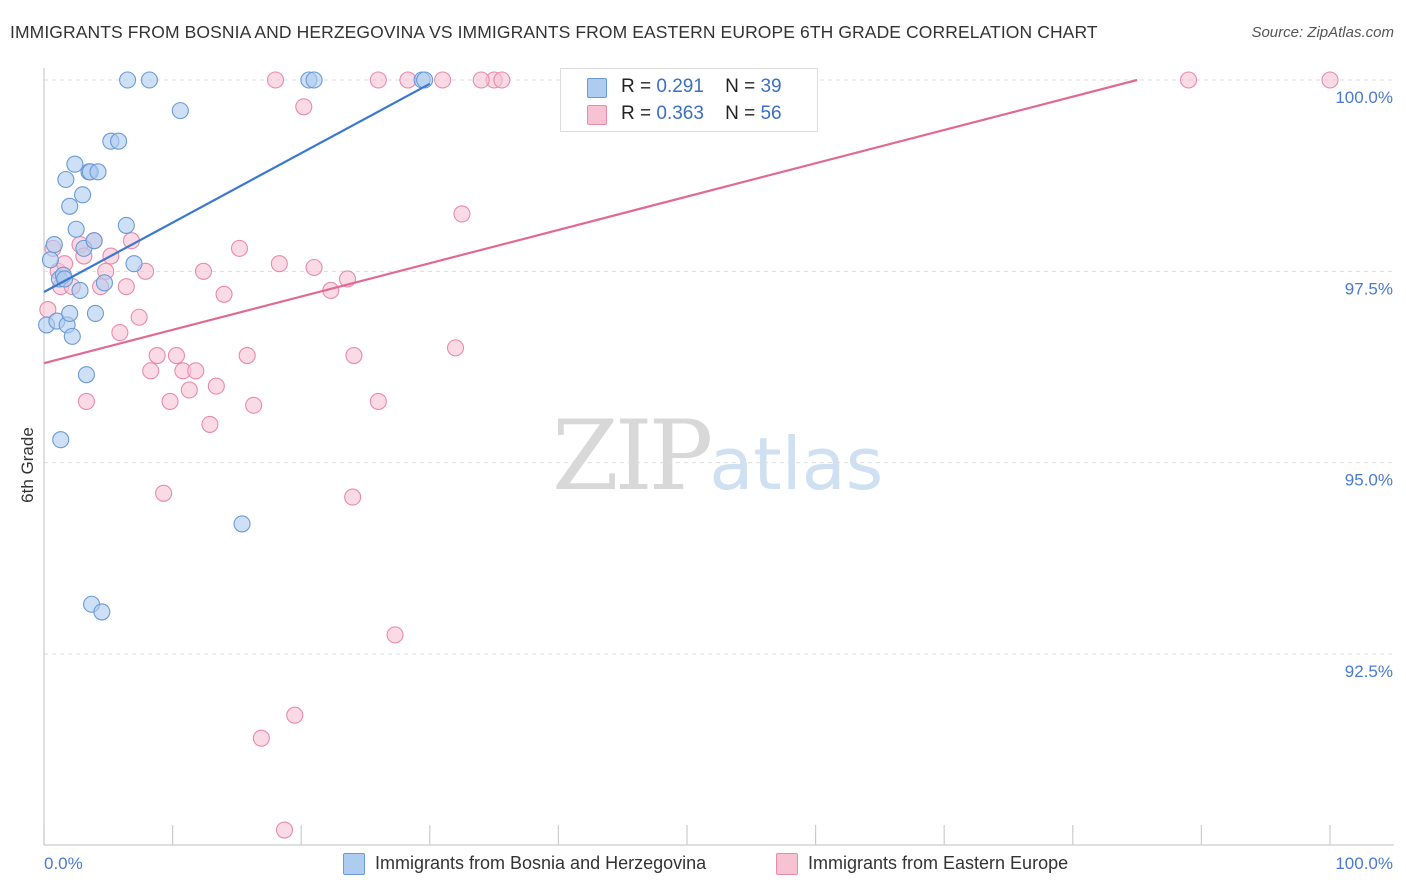  Describe the element at coordinates (938, 863) in the screenshot. I see `bottom-legend-label-eastern-europe: Immigrants from Eastern Europe` at that location.